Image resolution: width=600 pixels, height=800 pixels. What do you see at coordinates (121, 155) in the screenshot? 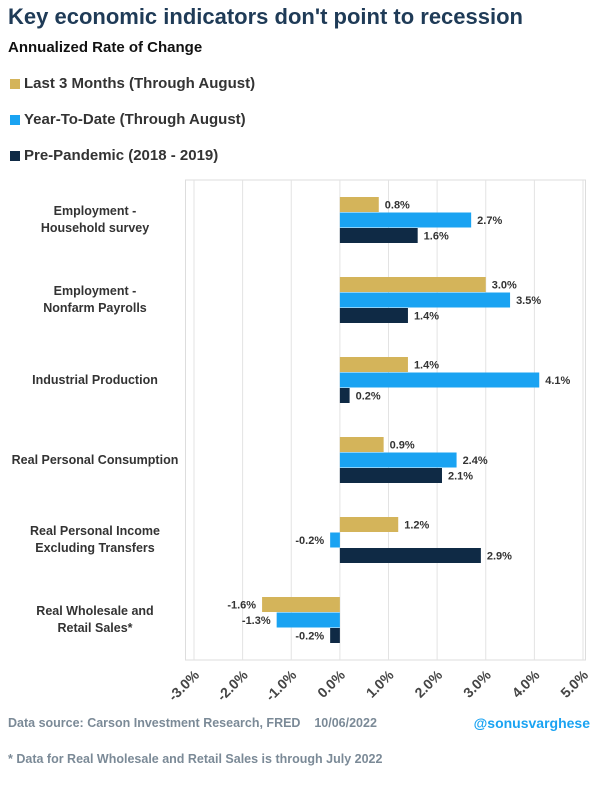
I see `legend-label: Pre-Pandemic (2018 - 2019)` at bounding box center [121, 155].